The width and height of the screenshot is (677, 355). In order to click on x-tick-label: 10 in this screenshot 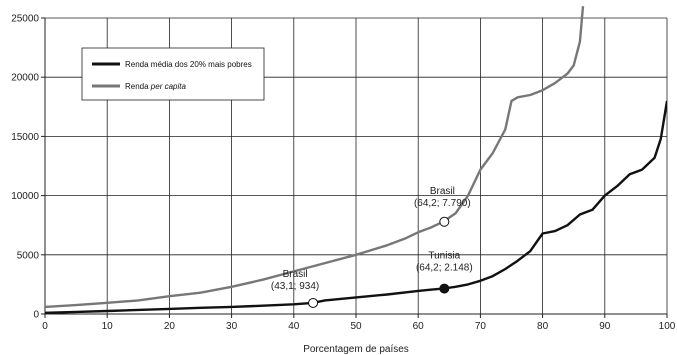, I will do `click(108, 326)`.